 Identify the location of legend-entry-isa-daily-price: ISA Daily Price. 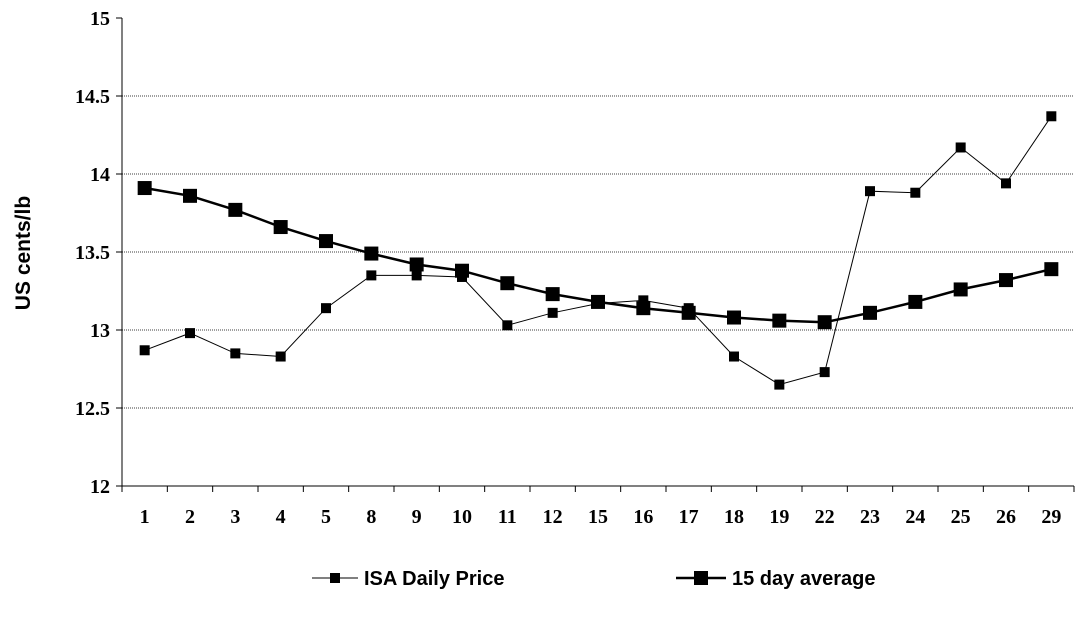
(408, 579).